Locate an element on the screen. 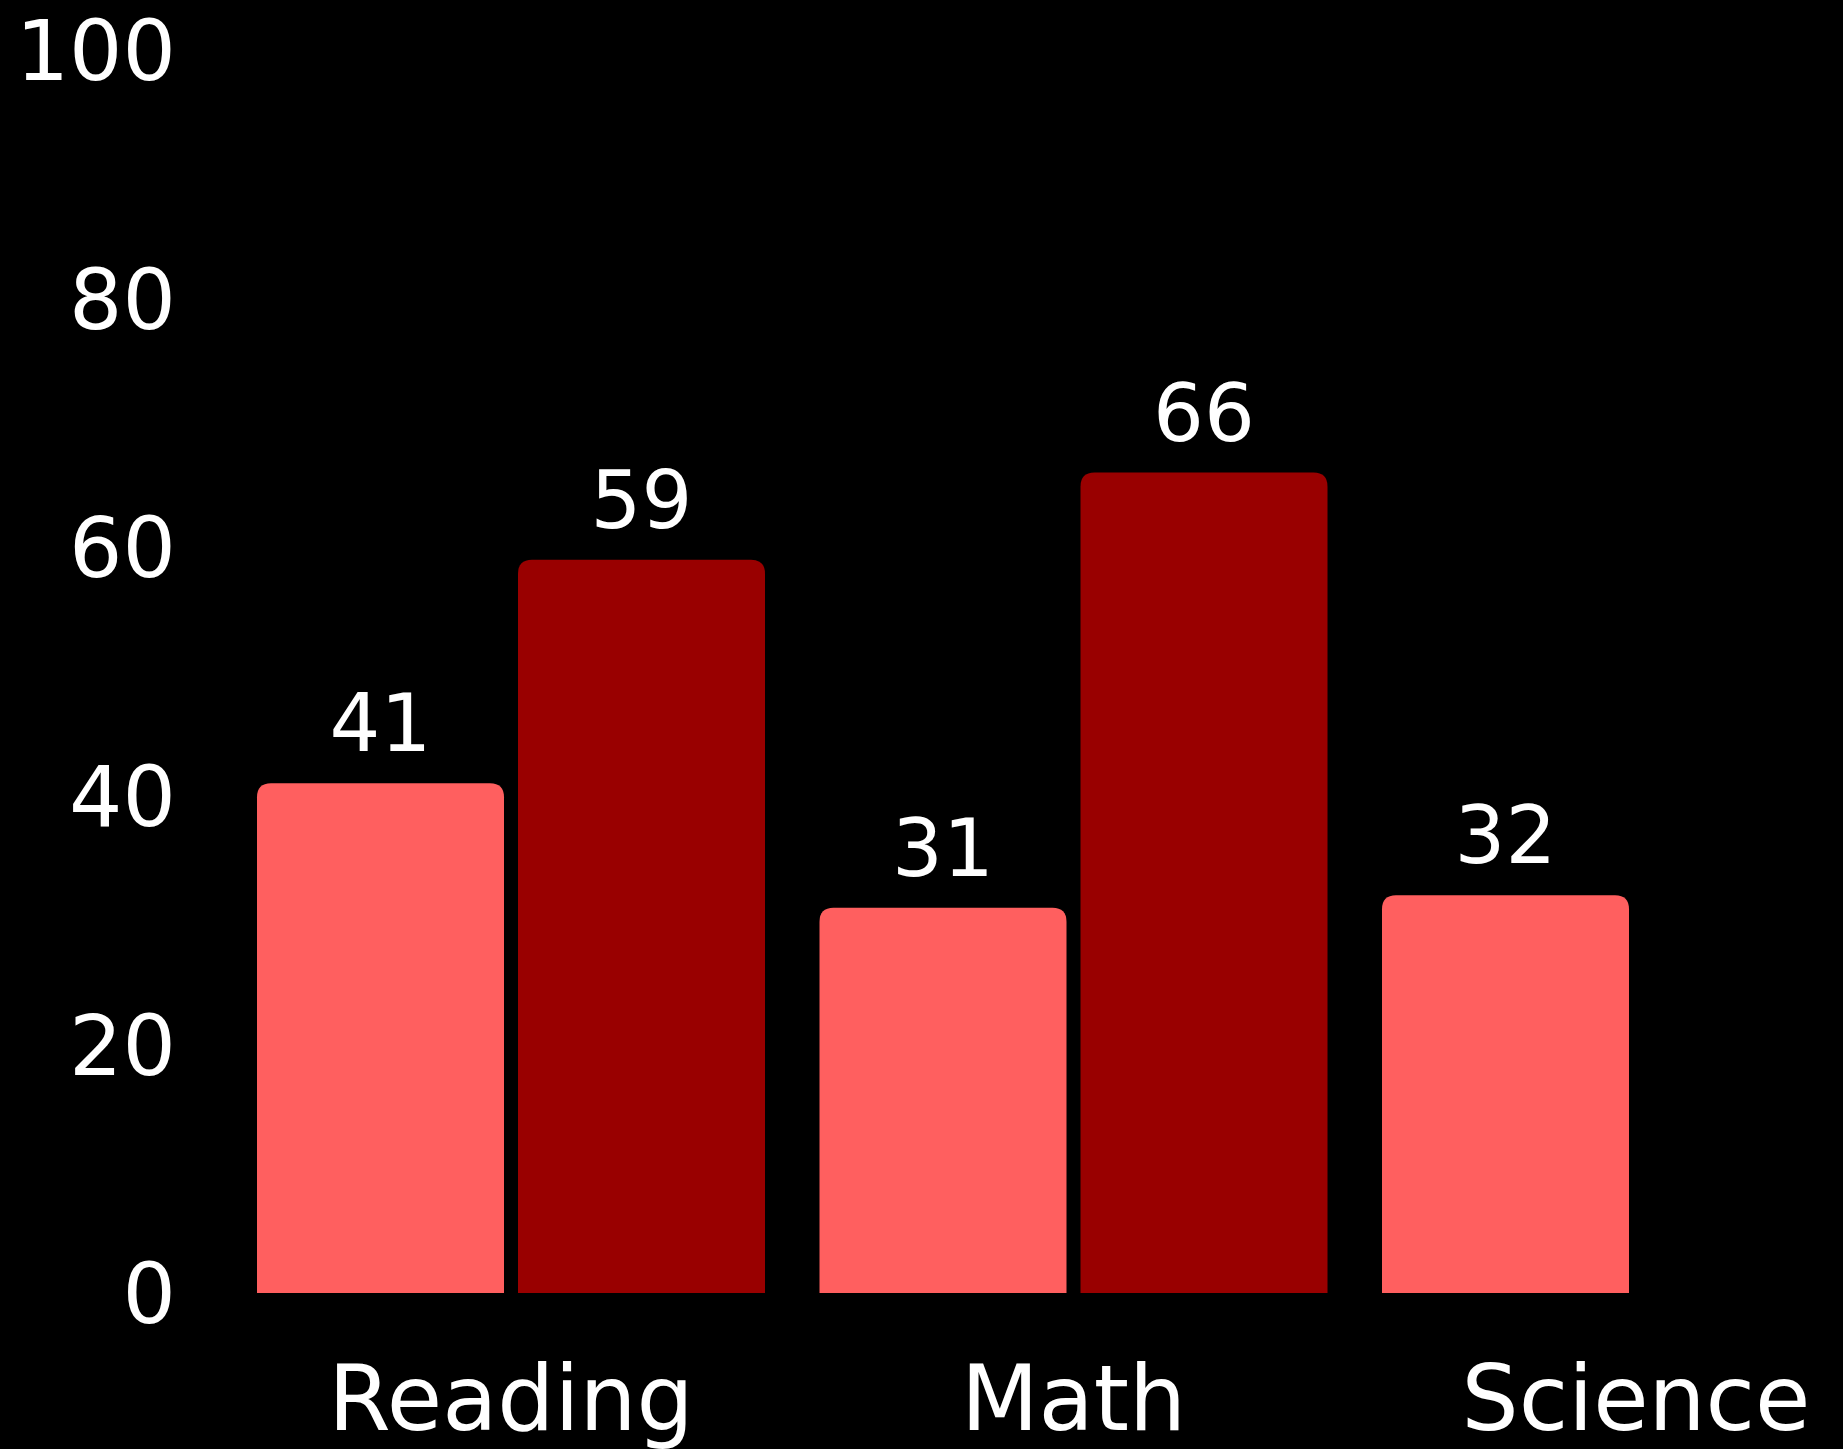 The image size is (1843, 1449). data-label: 59 is located at coordinates (641, 500).